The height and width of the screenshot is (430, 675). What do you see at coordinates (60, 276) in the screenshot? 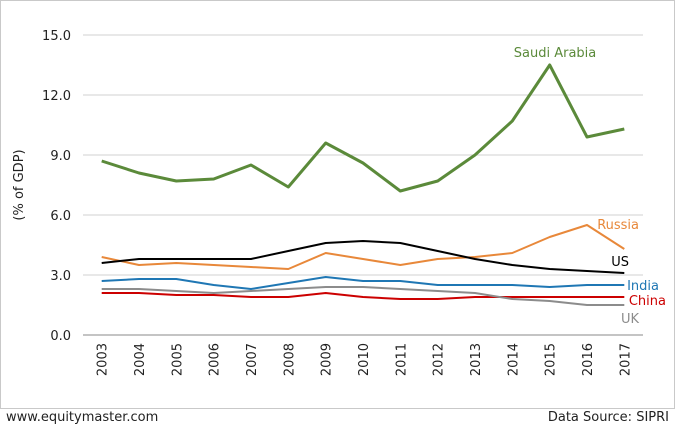
I see `y-tick-label: 3.0` at bounding box center [60, 276].